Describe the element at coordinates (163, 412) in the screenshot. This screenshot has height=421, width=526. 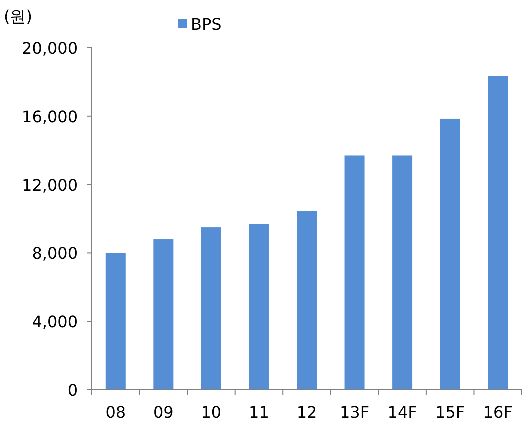
I see `x-tick-label: 09` at that location.